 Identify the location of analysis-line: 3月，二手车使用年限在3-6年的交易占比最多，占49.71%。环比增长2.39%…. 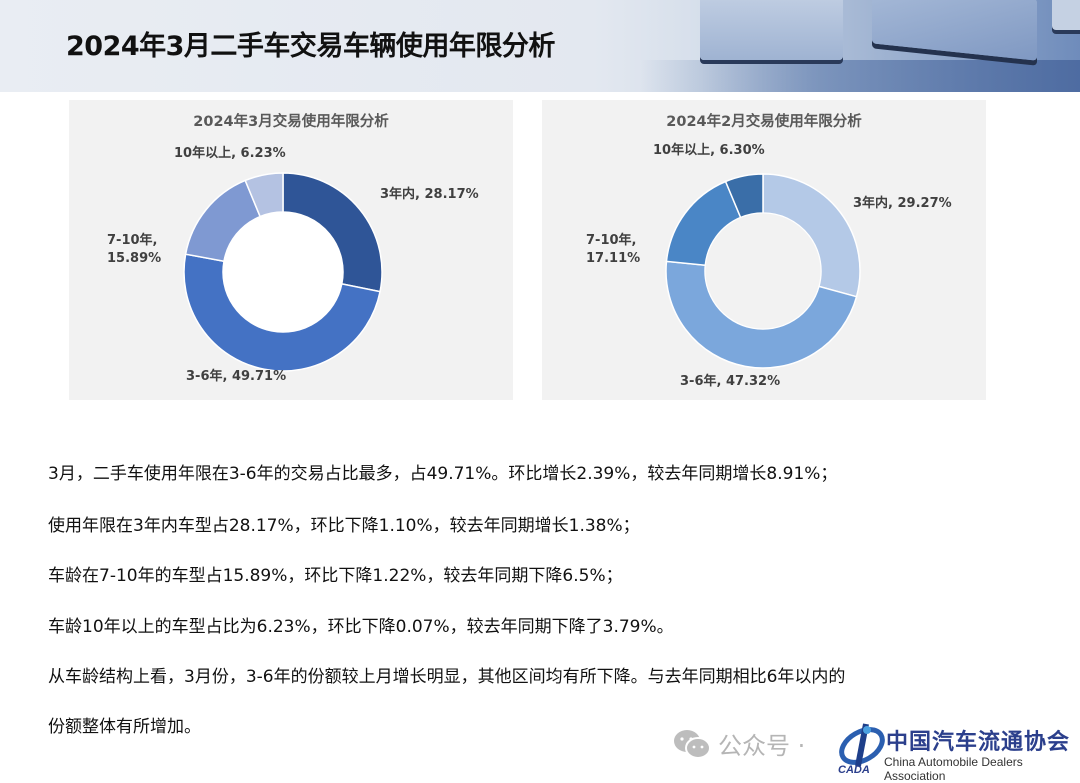
(443, 474).